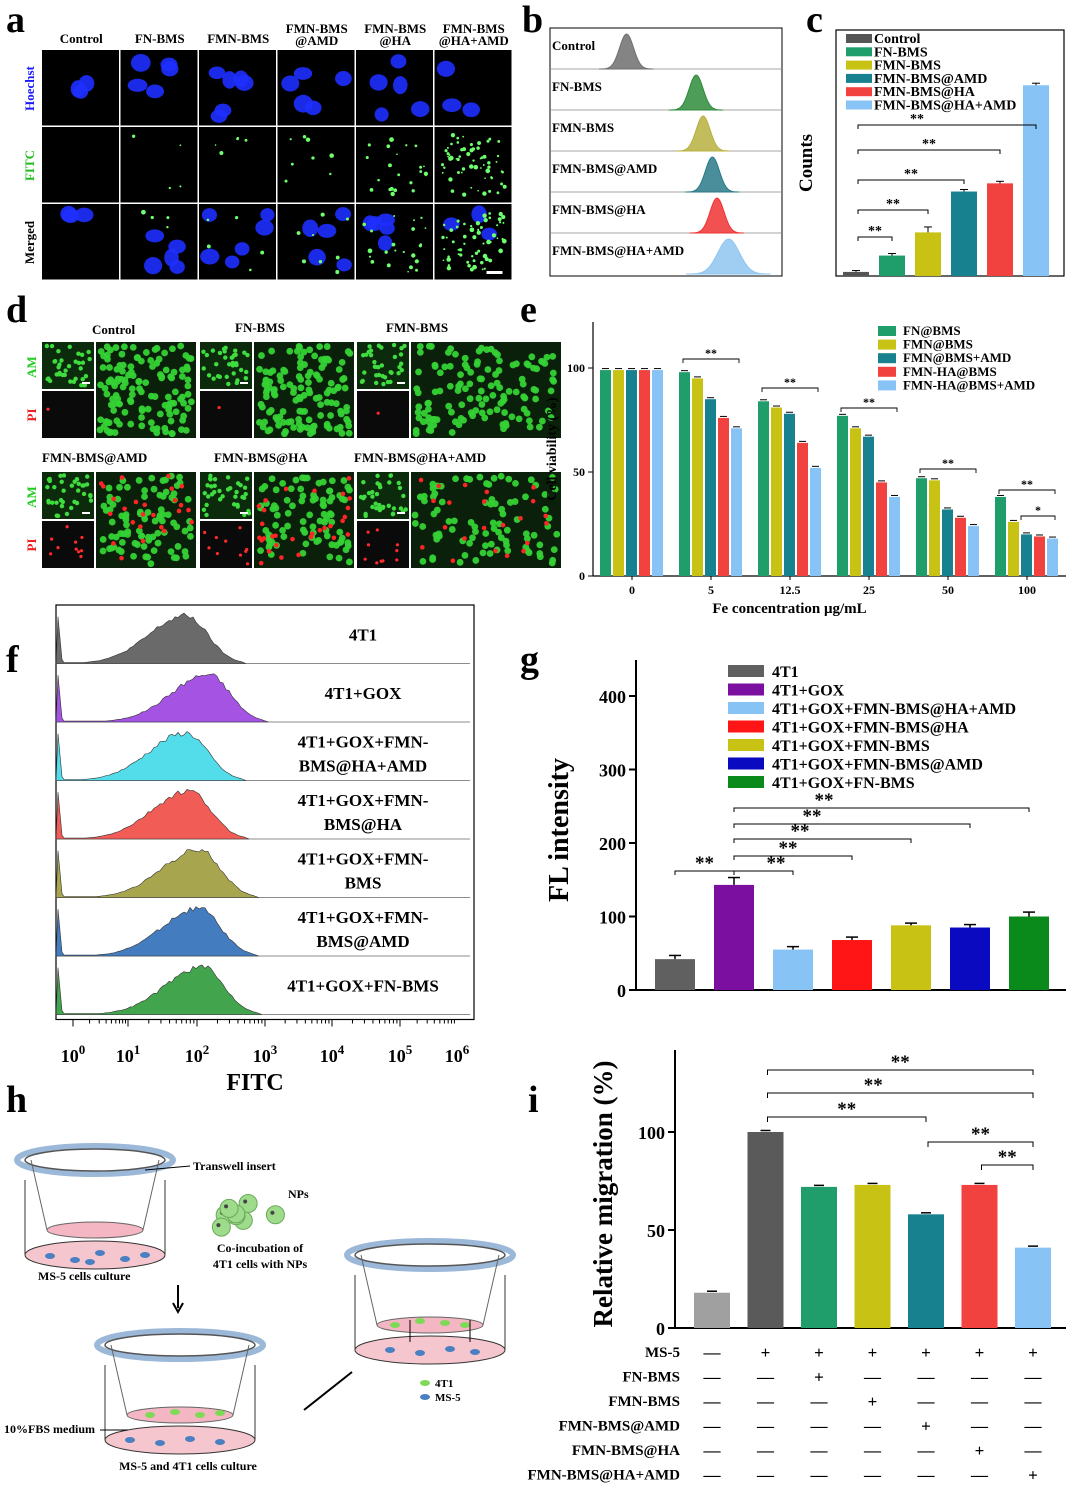 The height and width of the screenshot is (1492, 1080). What do you see at coordinates (316, 40) in the screenshot?
I see `column-label-3: @AMD` at bounding box center [316, 40].